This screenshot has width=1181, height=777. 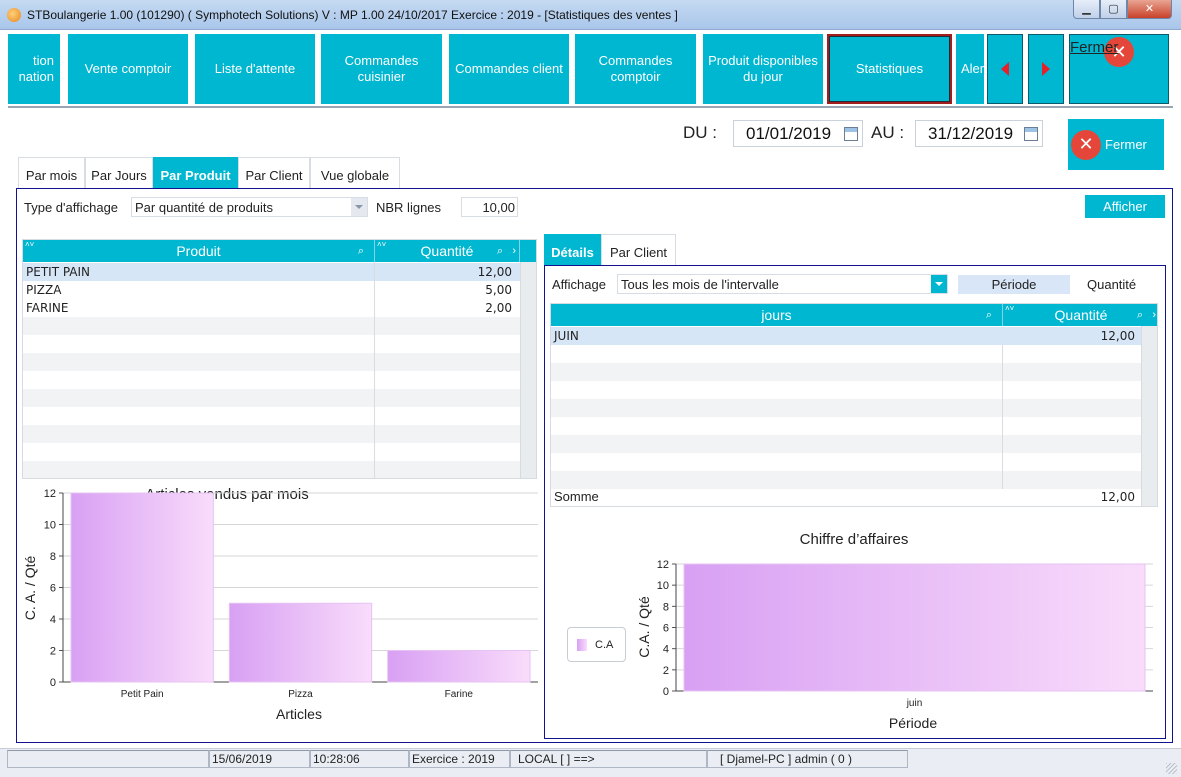 What do you see at coordinates (274, 172) in the screenshot?
I see `tab-par-client: Par Client` at bounding box center [274, 172].